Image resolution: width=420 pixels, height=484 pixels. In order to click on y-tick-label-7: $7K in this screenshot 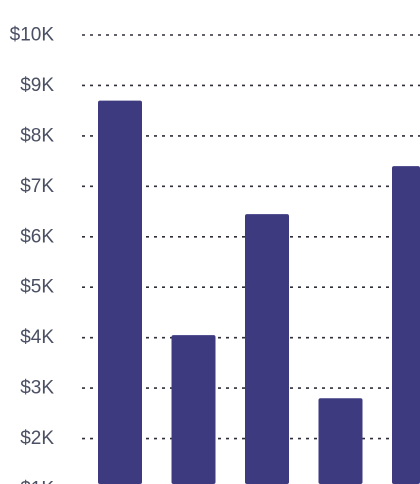, I will do `click(37, 186)`.